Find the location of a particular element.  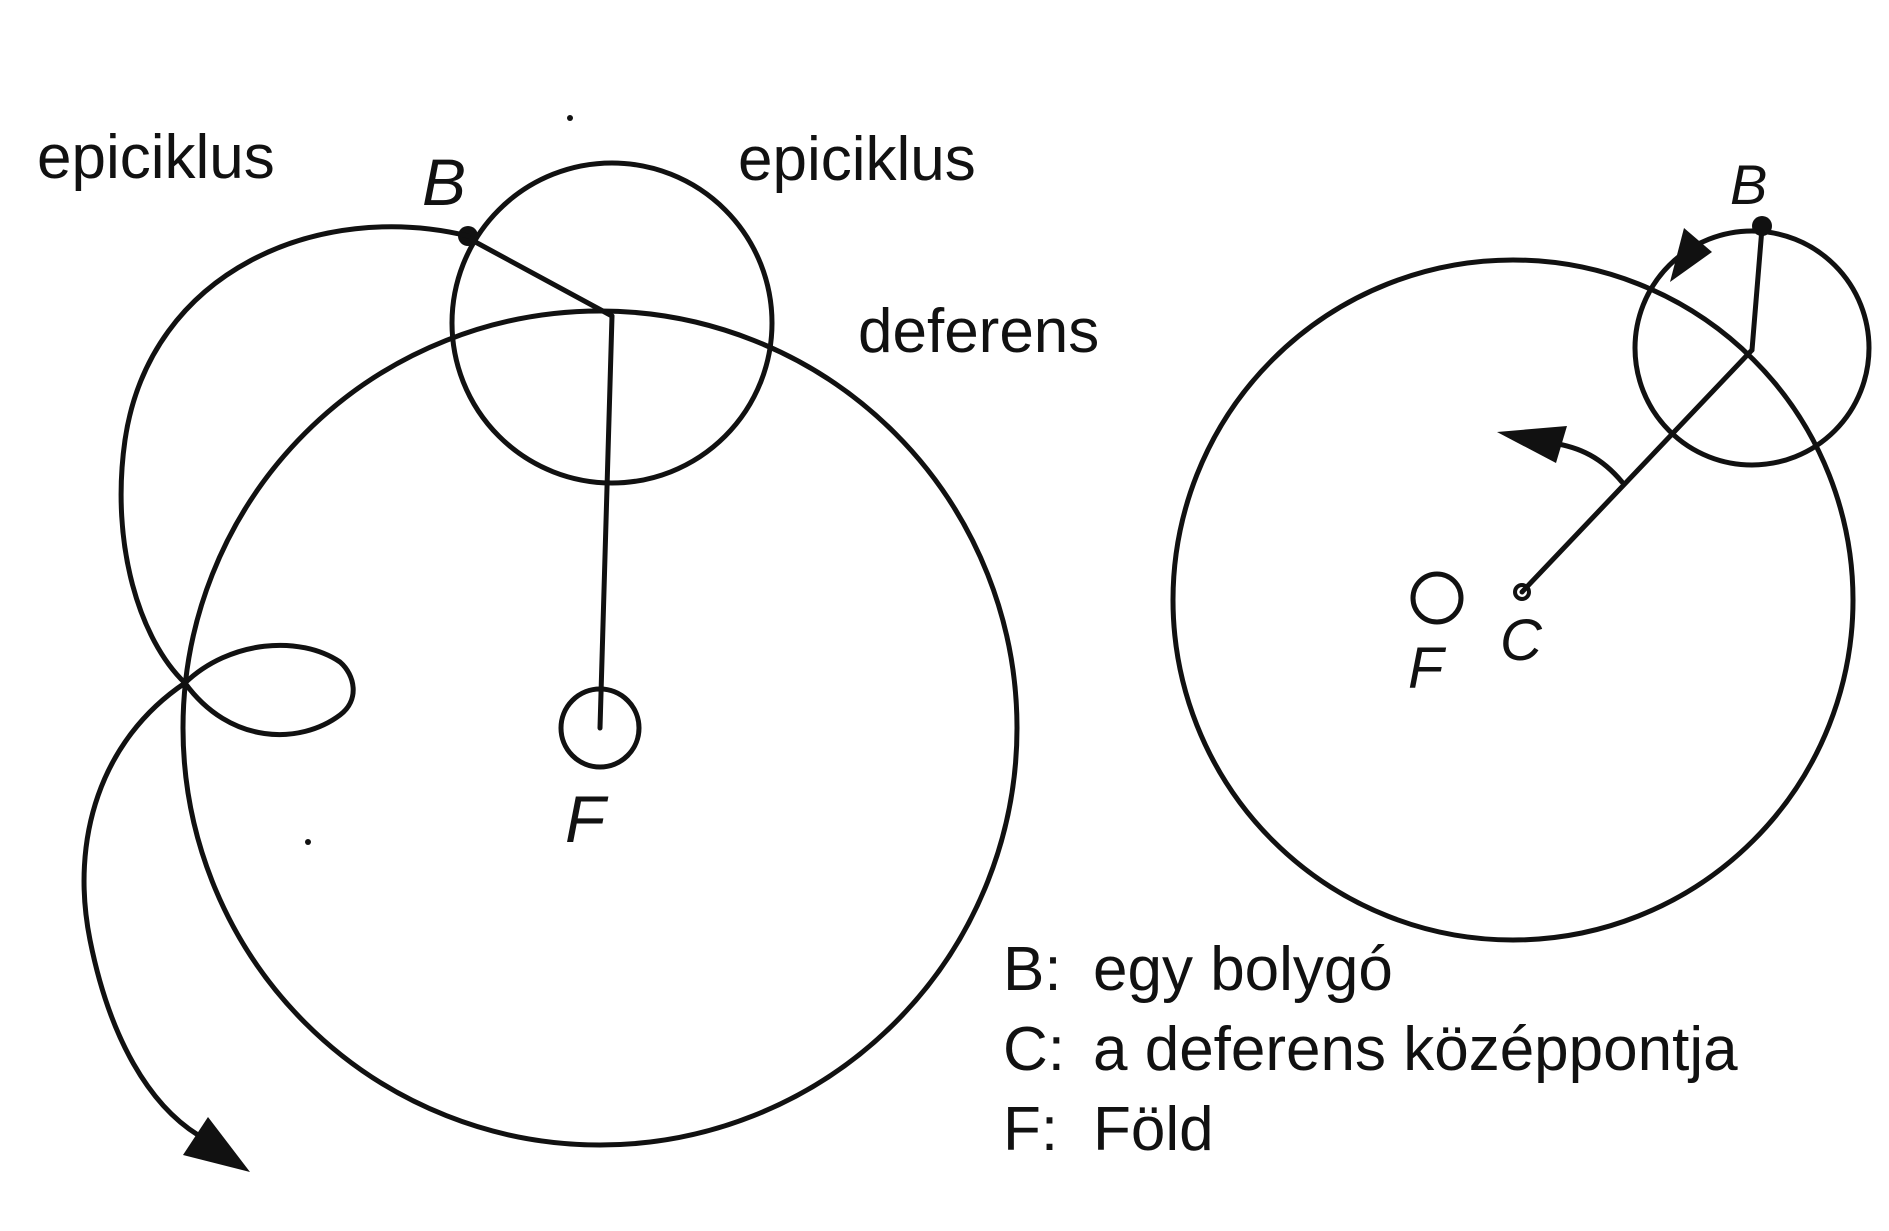

epicycle-circle-label: epiciklus is located at coordinates (857, 159).